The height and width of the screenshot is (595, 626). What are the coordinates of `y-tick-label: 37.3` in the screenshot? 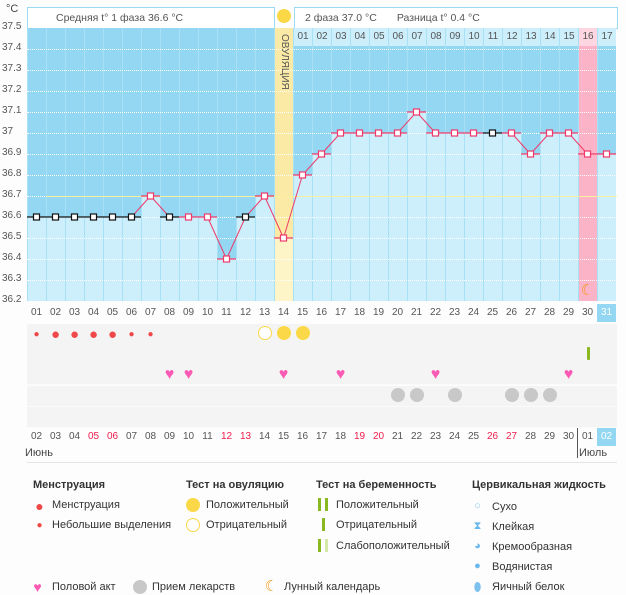 It's located at (12, 68).